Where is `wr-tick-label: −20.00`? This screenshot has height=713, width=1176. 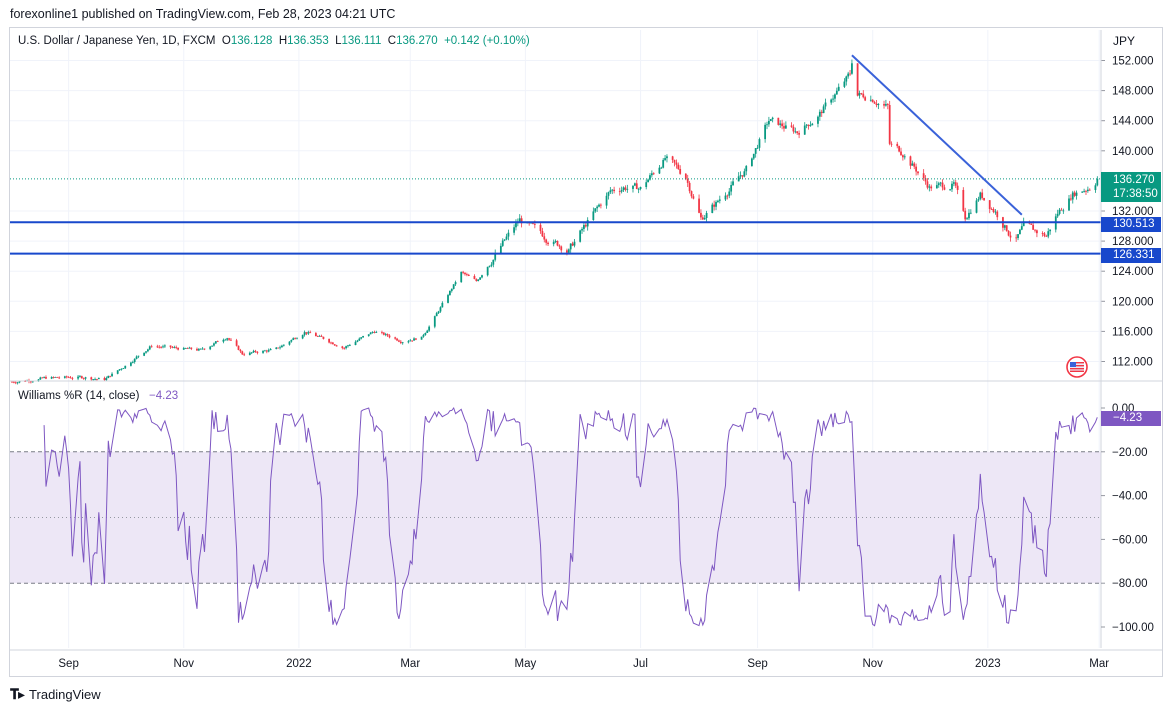
wr-tick-label: −20.00 is located at coordinates (1130, 453).